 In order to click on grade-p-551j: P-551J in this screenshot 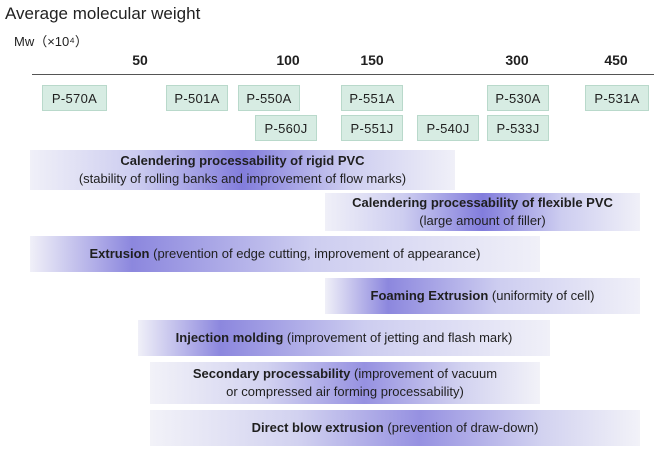, I will do `click(372, 128)`.